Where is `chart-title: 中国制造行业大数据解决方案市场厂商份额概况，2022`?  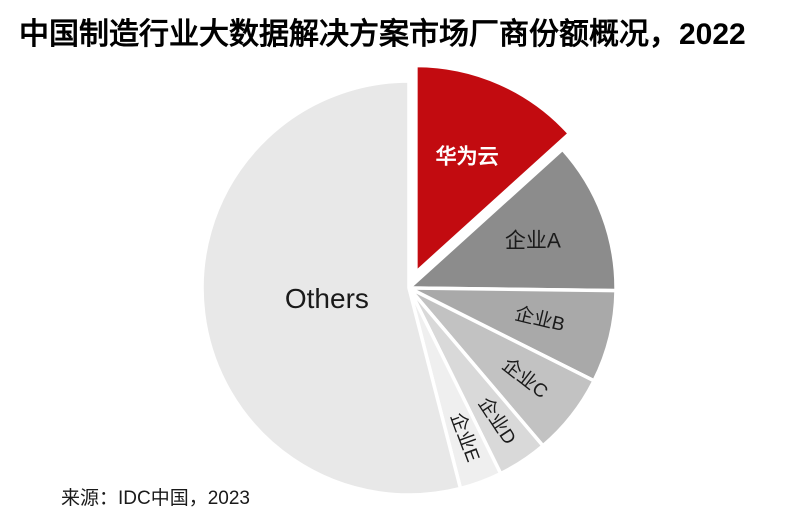
chart-title: 中国制造行业大数据解决方案市场厂商份额概况，2022 is located at coordinates (382, 34).